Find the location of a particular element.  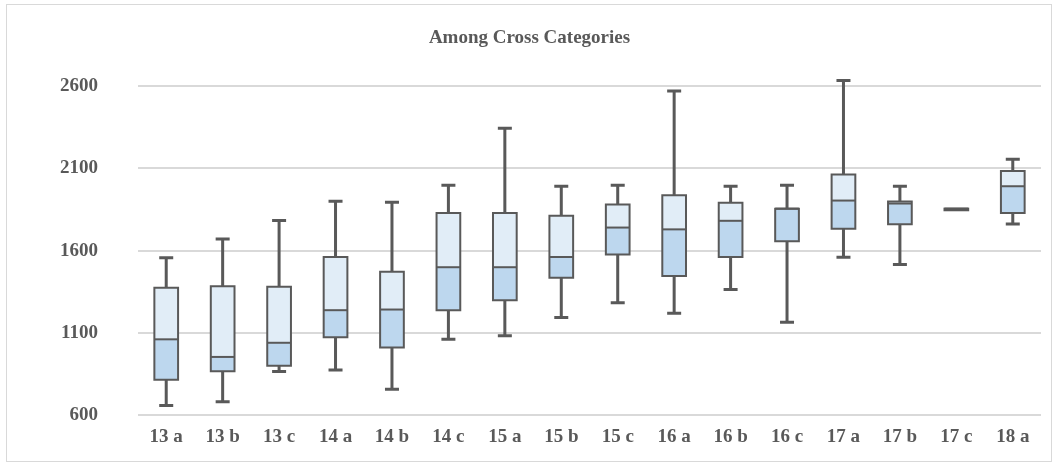

x-tick-label: 15 a is located at coordinates (505, 435).